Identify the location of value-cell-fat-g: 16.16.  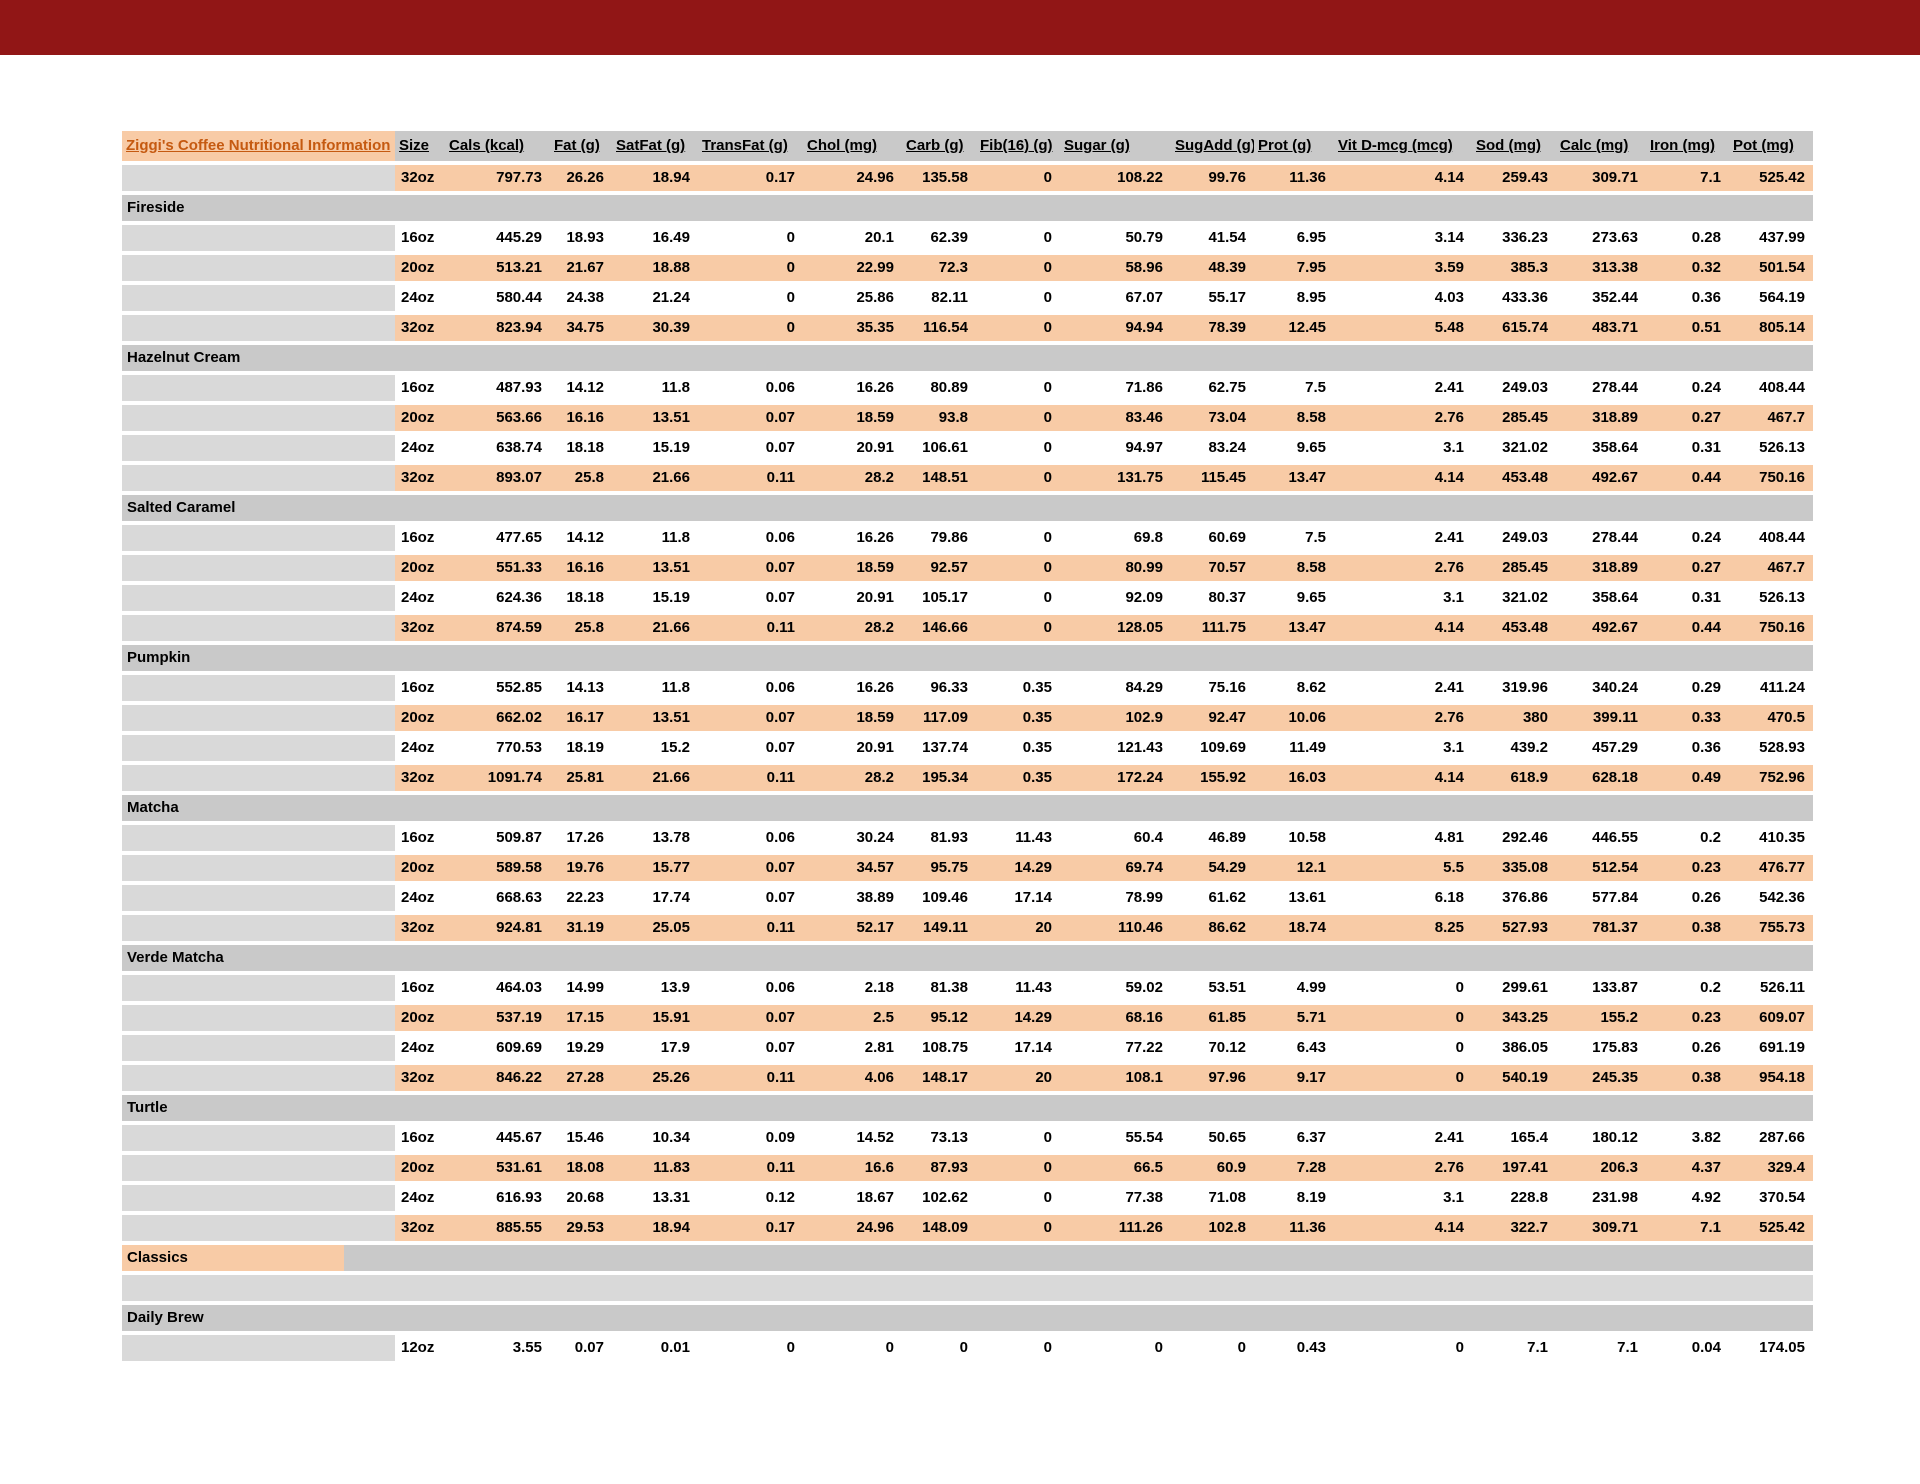
(581, 418).